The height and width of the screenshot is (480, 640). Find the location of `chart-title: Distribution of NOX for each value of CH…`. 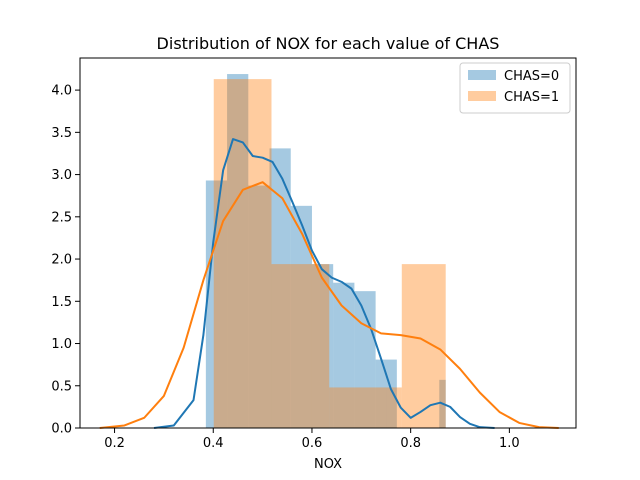

chart-title: Distribution of NOX for each value of CH… is located at coordinates (328, 43).